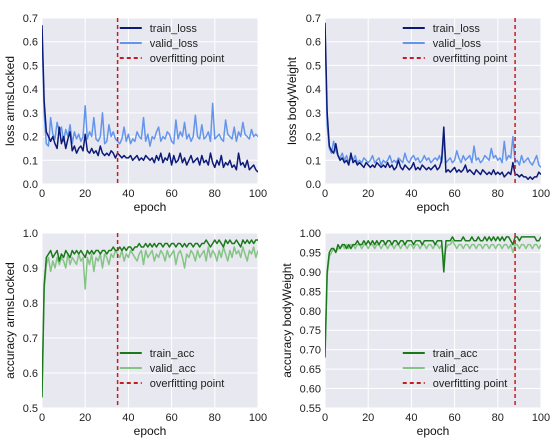  Describe the element at coordinates (292, 100) in the screenshot. I see `y-axis-label: loss bodyWeight` at that location.